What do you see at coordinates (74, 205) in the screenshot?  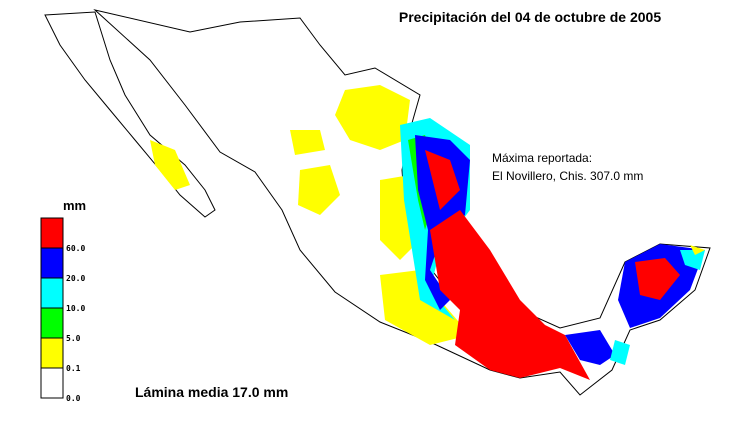 I see `legend-unit: mm` at bounding box center [74, 205].